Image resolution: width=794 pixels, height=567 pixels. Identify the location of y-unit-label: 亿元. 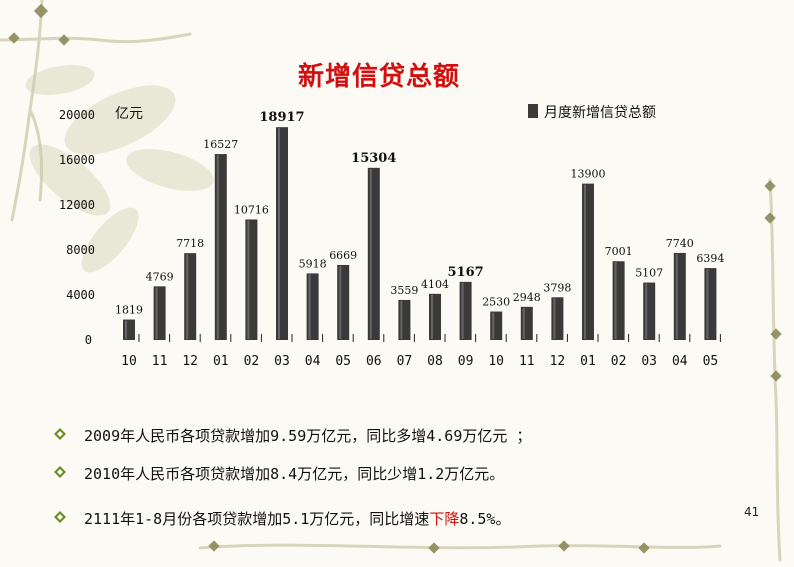
(129, 114).